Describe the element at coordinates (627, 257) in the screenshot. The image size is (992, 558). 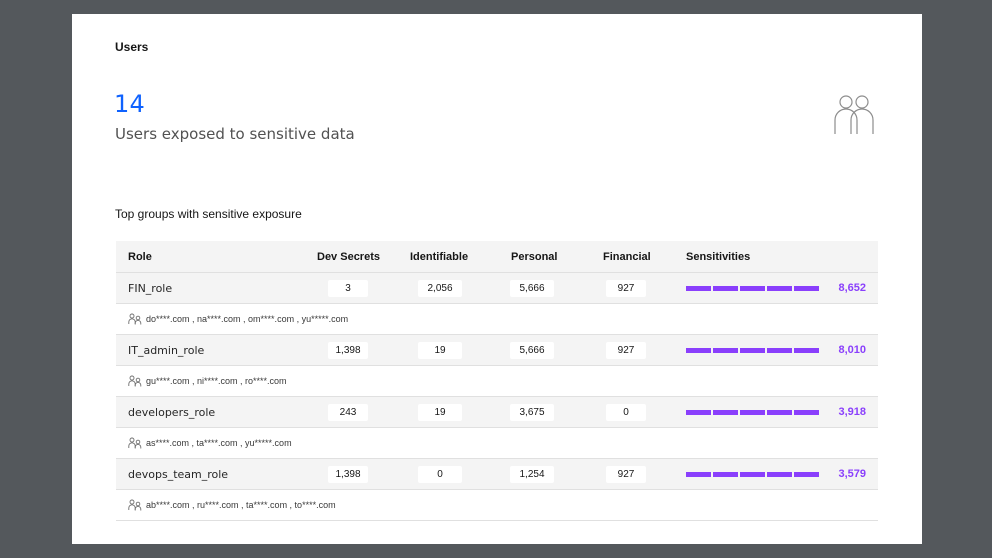
I see `col-financial: Financial` at that location.